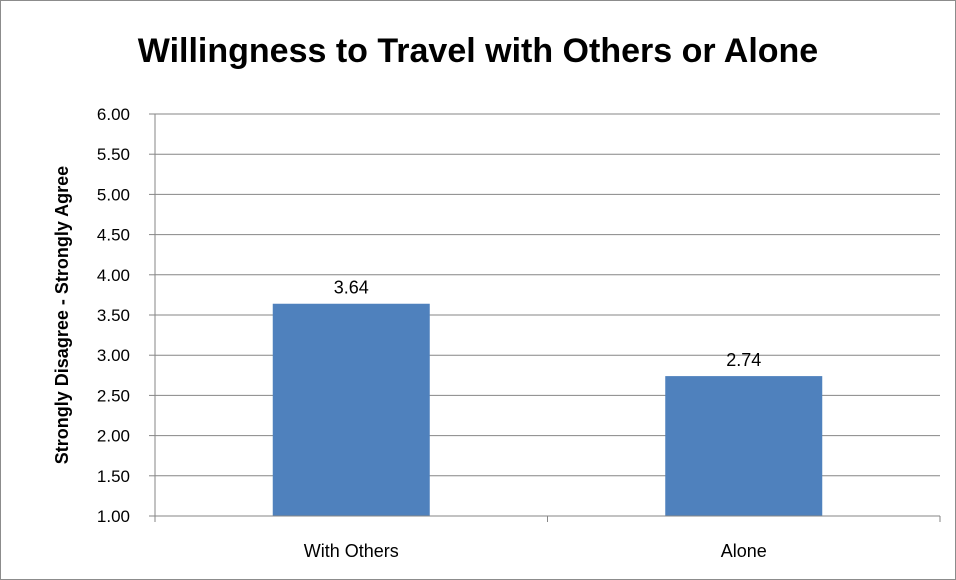  What do you see at coordinates (744, 551) in the screenshot?
I see `x-tick-label: Alone` at bounding box center [744, 551].